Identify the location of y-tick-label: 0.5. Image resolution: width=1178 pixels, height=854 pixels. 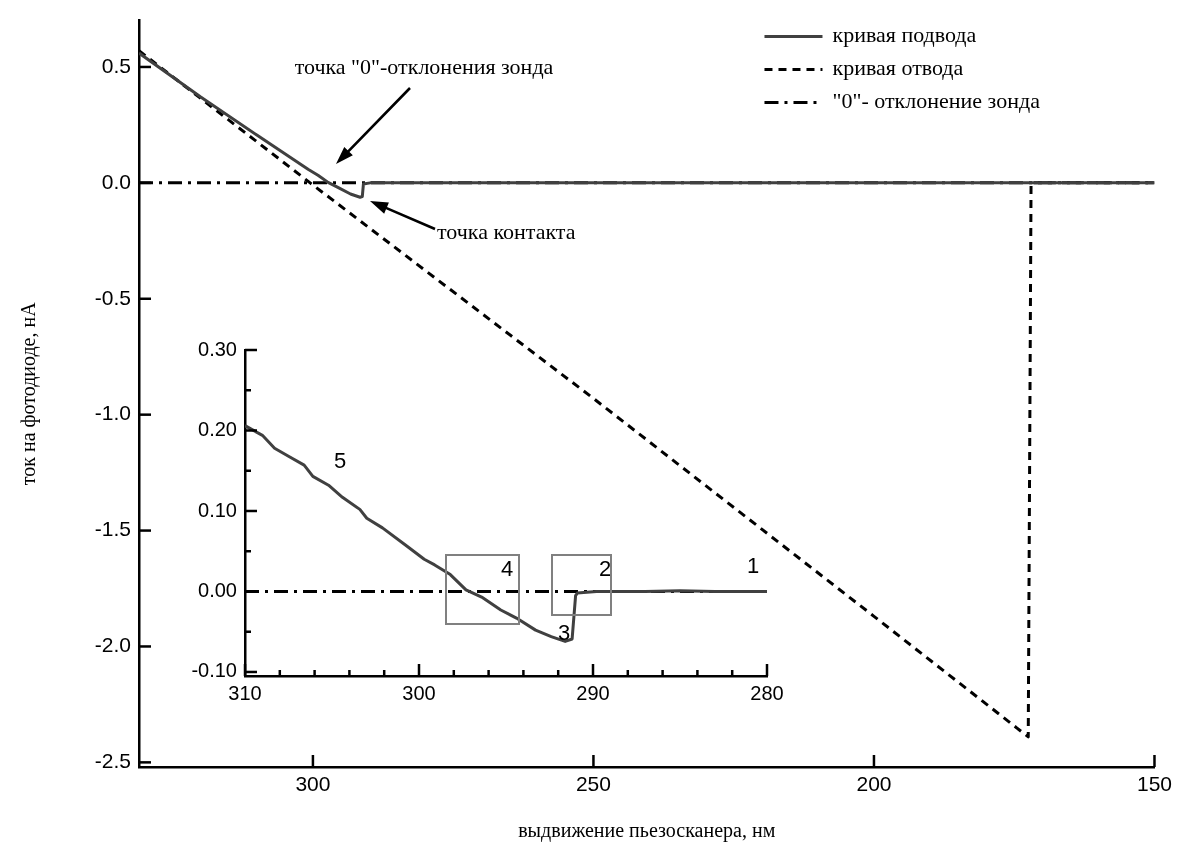
(116, 65).